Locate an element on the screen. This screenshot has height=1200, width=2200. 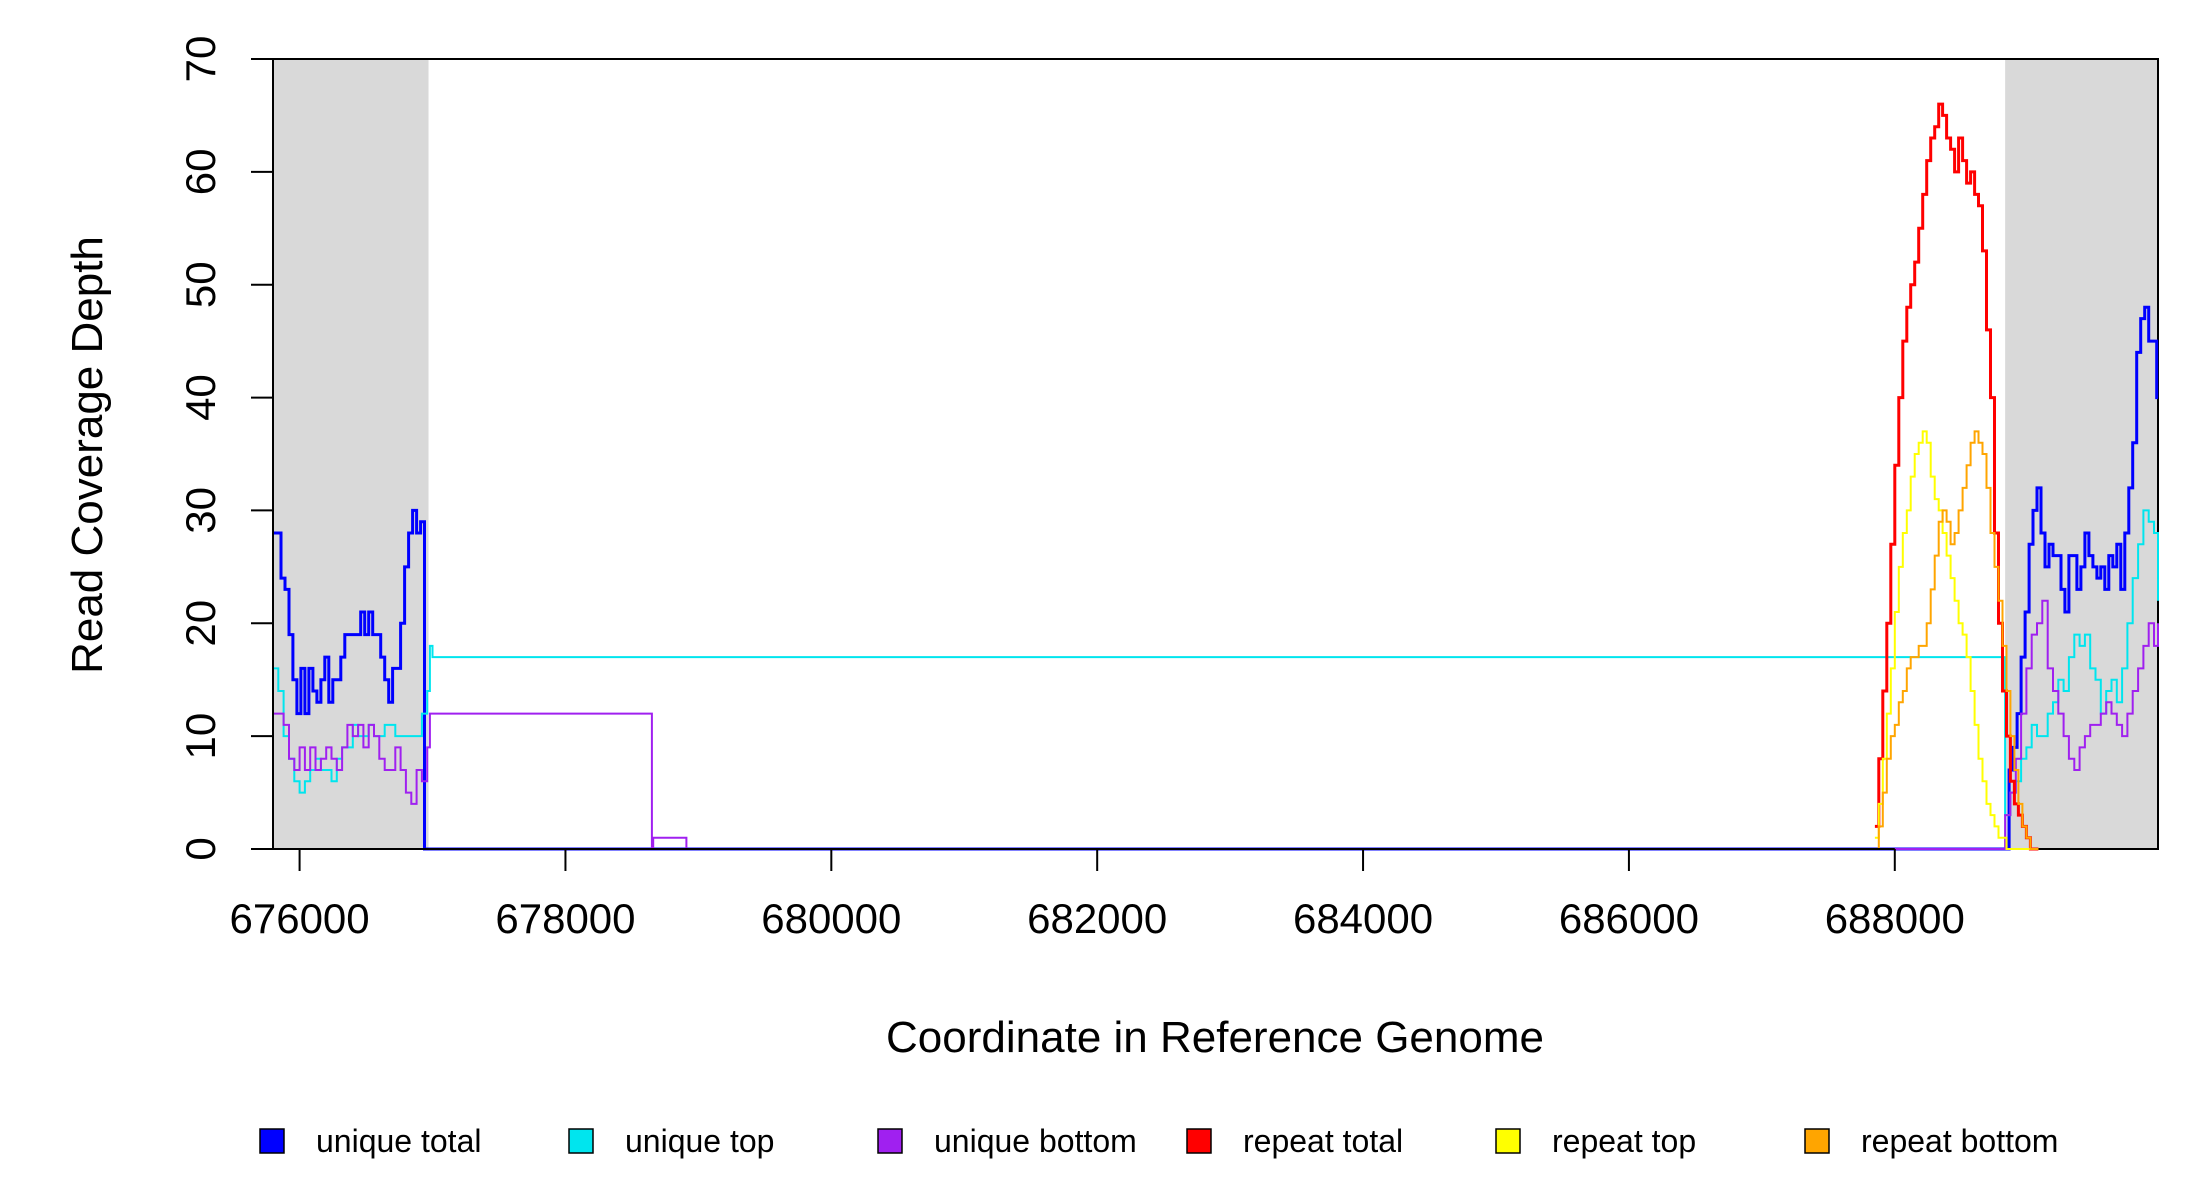
y-tick-label: 70 is located at coordinates (200, 59).